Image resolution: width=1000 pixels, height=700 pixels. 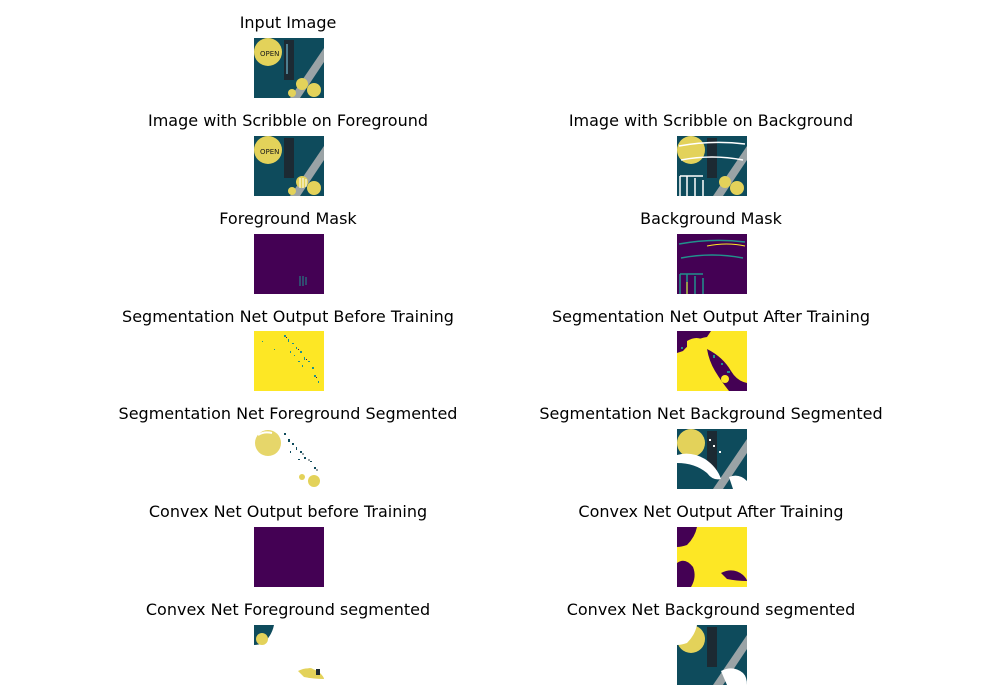 What do you see at coordinates (712, 459) in the screenshot?
I see `seg-background-segmented` at bounding box center [712, 459].